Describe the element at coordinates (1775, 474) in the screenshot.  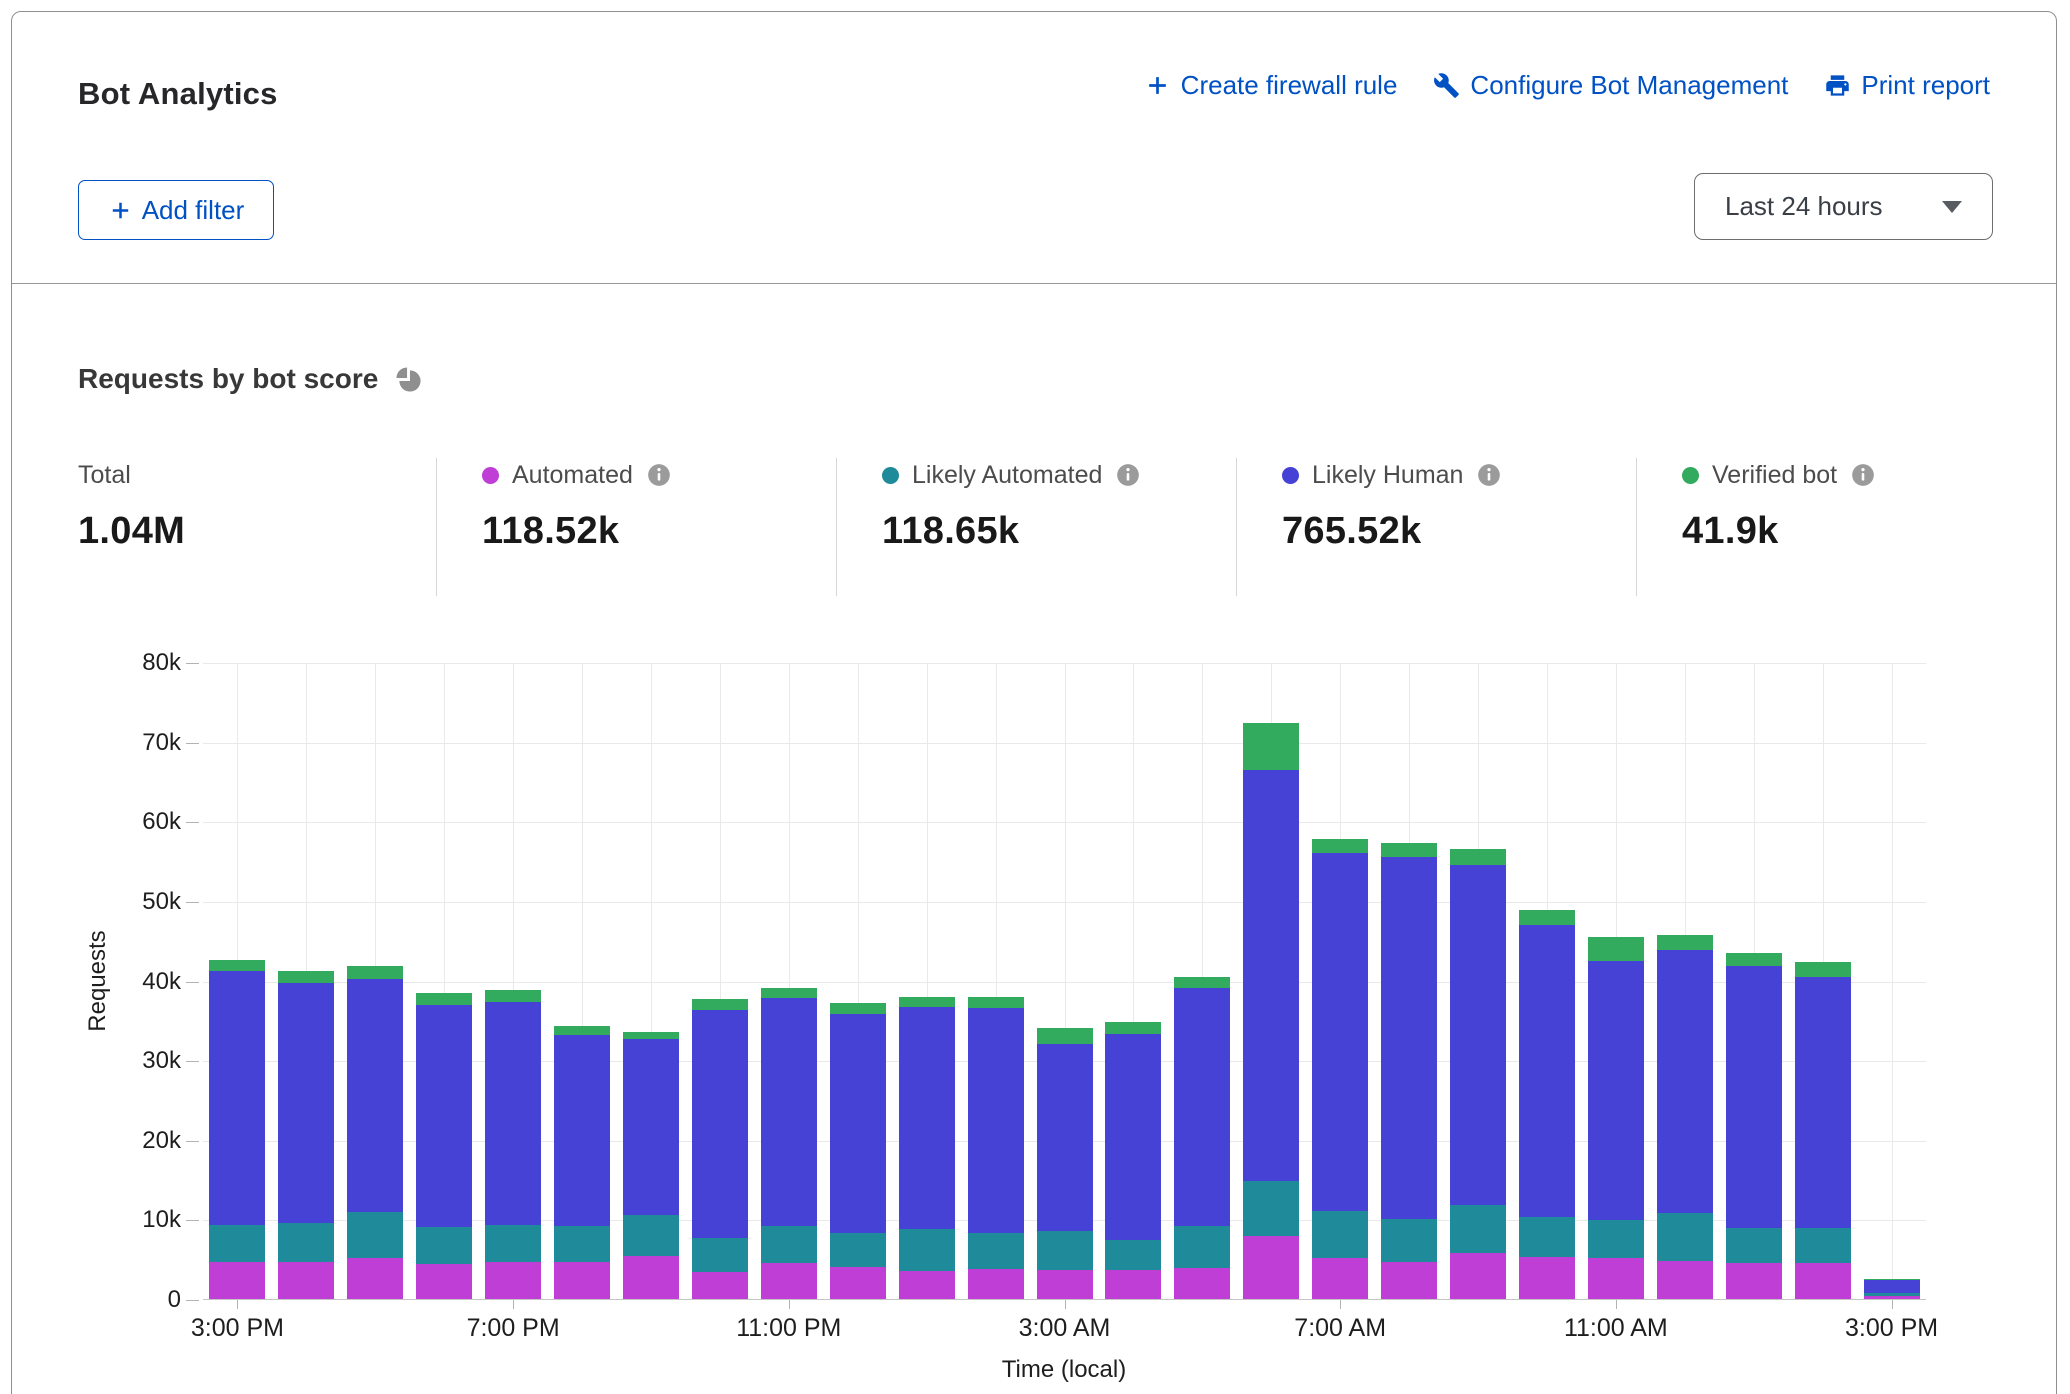
I see `stat-label: Verified bot` at that location.